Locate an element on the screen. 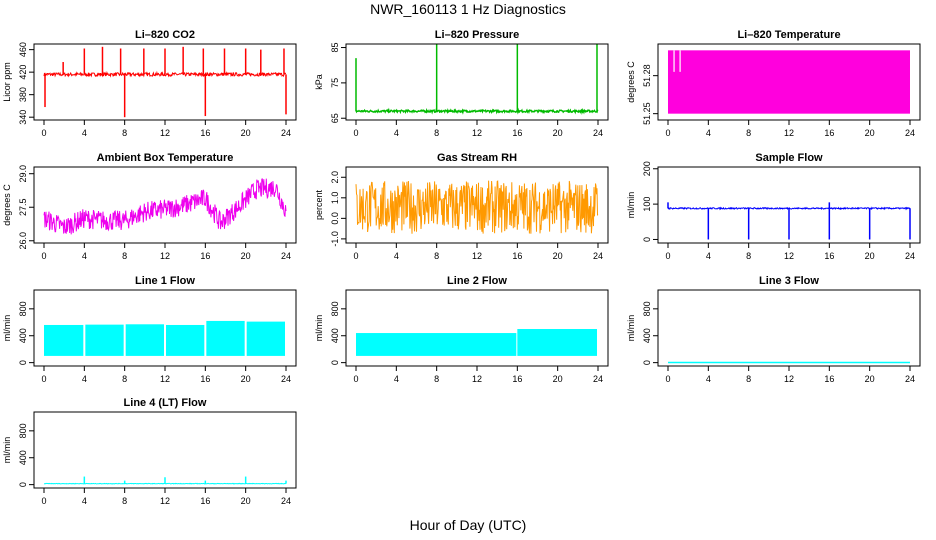  y-tick-label: 420 is located at coordinates (23, 72).